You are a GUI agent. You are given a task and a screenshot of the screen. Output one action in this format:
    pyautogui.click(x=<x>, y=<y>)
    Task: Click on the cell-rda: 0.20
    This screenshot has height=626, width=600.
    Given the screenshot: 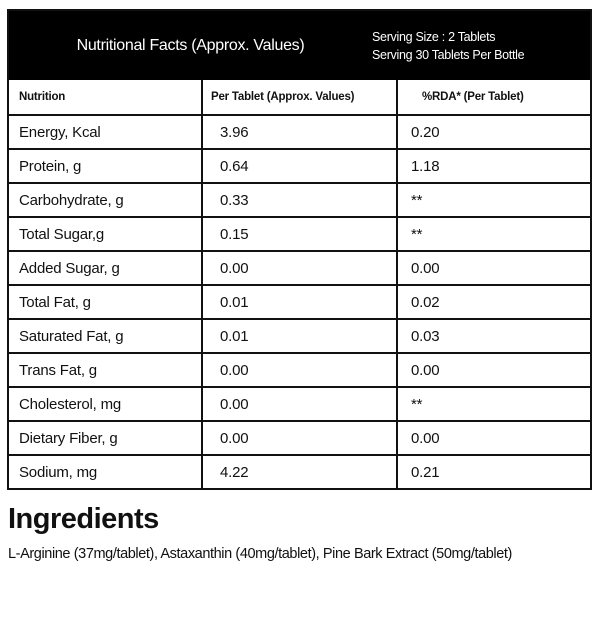 What is the action you would take?
    pyautogui.click(x=425, y=132)
    